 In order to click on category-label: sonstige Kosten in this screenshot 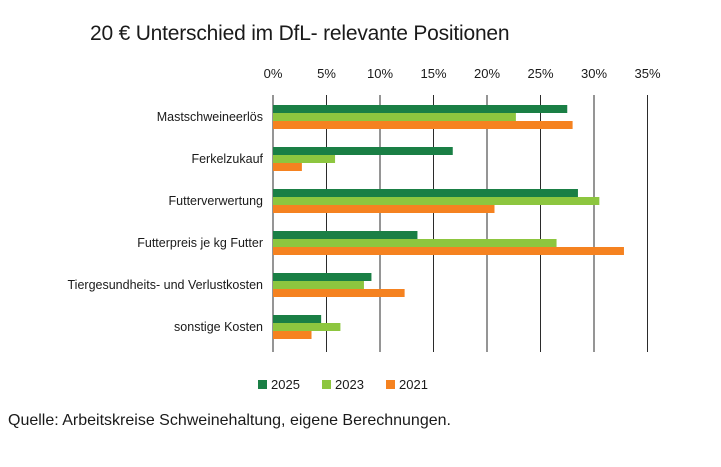, I will do `click(218, 327)`.